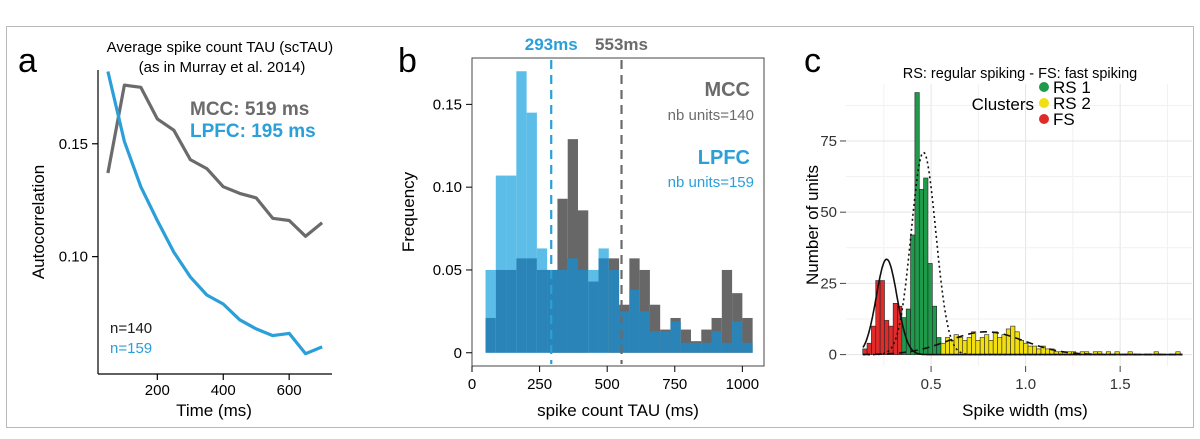  I want to click on panel-c-legend-key-rs1, so click(1044, 87).